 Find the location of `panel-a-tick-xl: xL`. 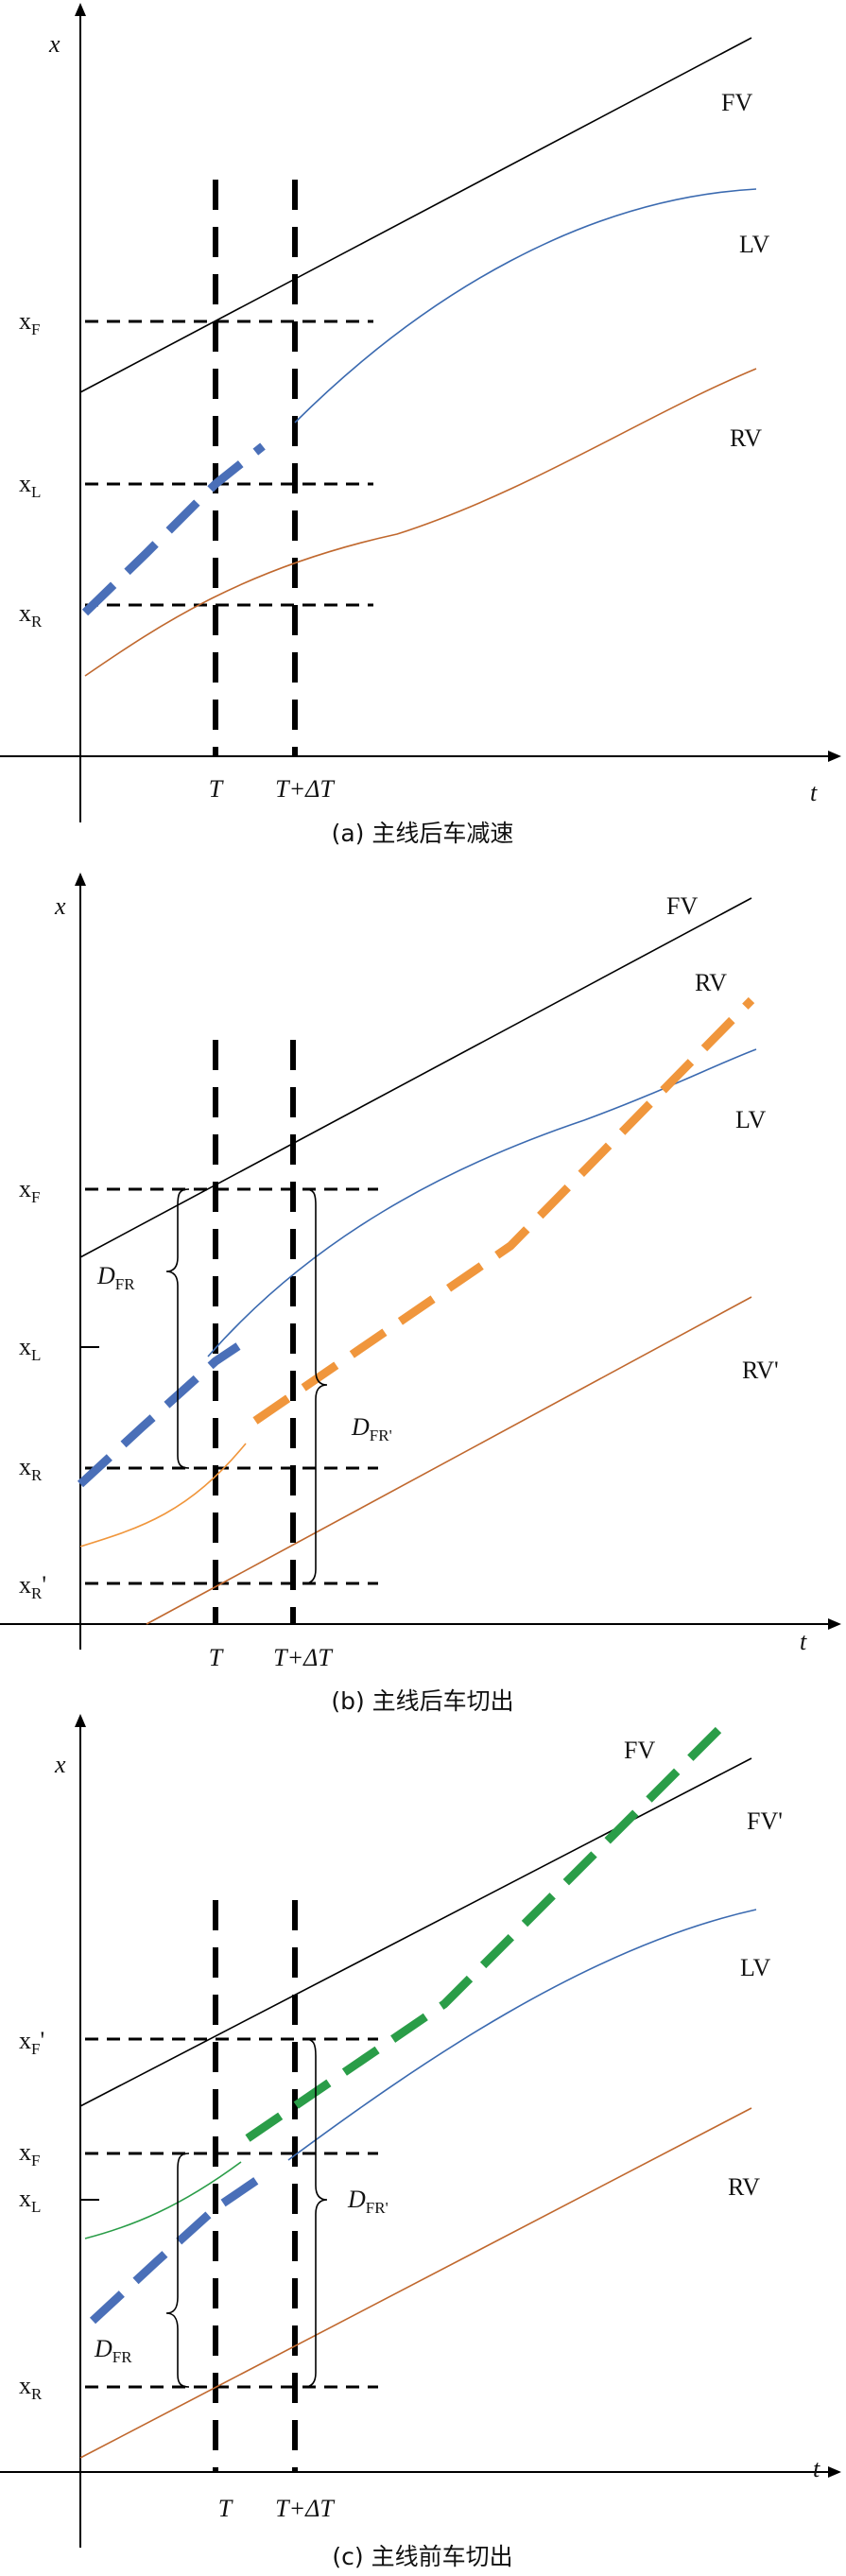

panel-a-tick-xl: xL is located at coordinates (30, 485).